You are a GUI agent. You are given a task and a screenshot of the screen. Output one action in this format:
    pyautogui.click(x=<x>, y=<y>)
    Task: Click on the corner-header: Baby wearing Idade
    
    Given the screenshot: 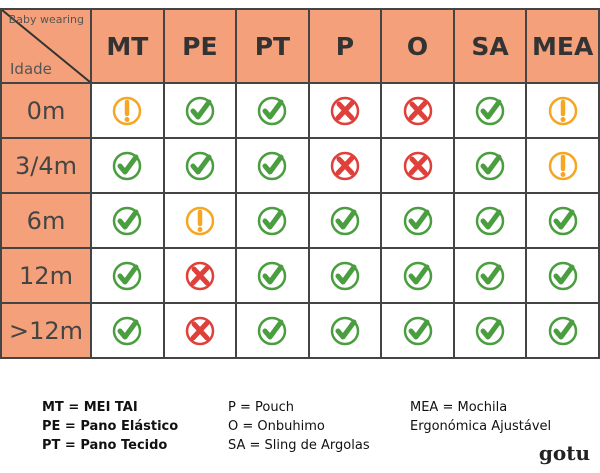 What is the action you would take?
    pyautogui.click(x=46, y=46)
    